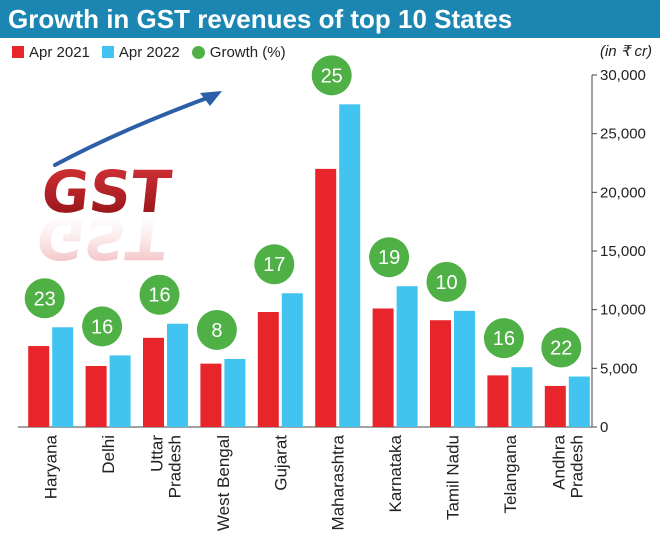  I want to click on growth-value-5: 25, so click(332, 76).